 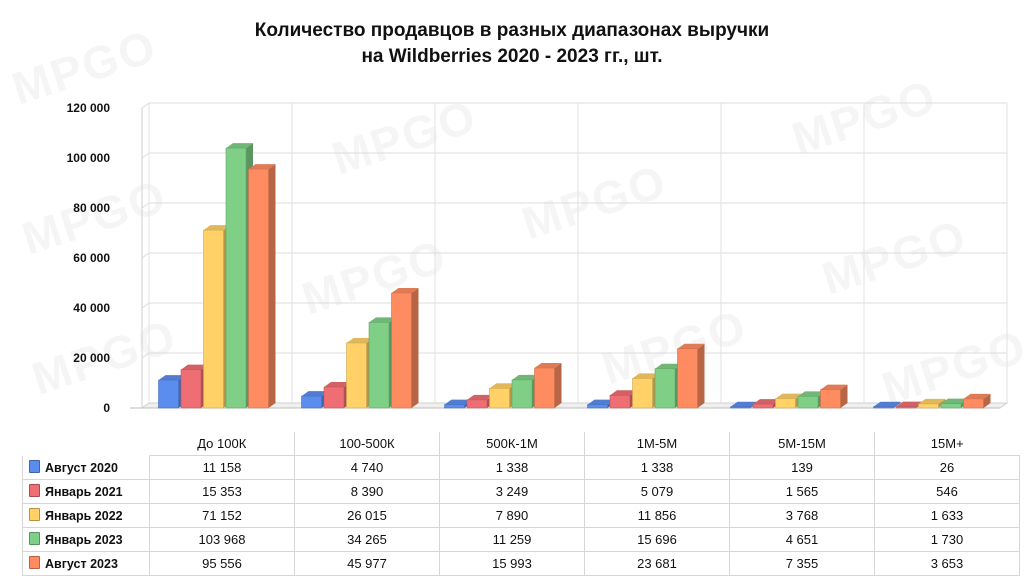 I want to click on legend-label: Январь 2021, so click(x=84, y=492).